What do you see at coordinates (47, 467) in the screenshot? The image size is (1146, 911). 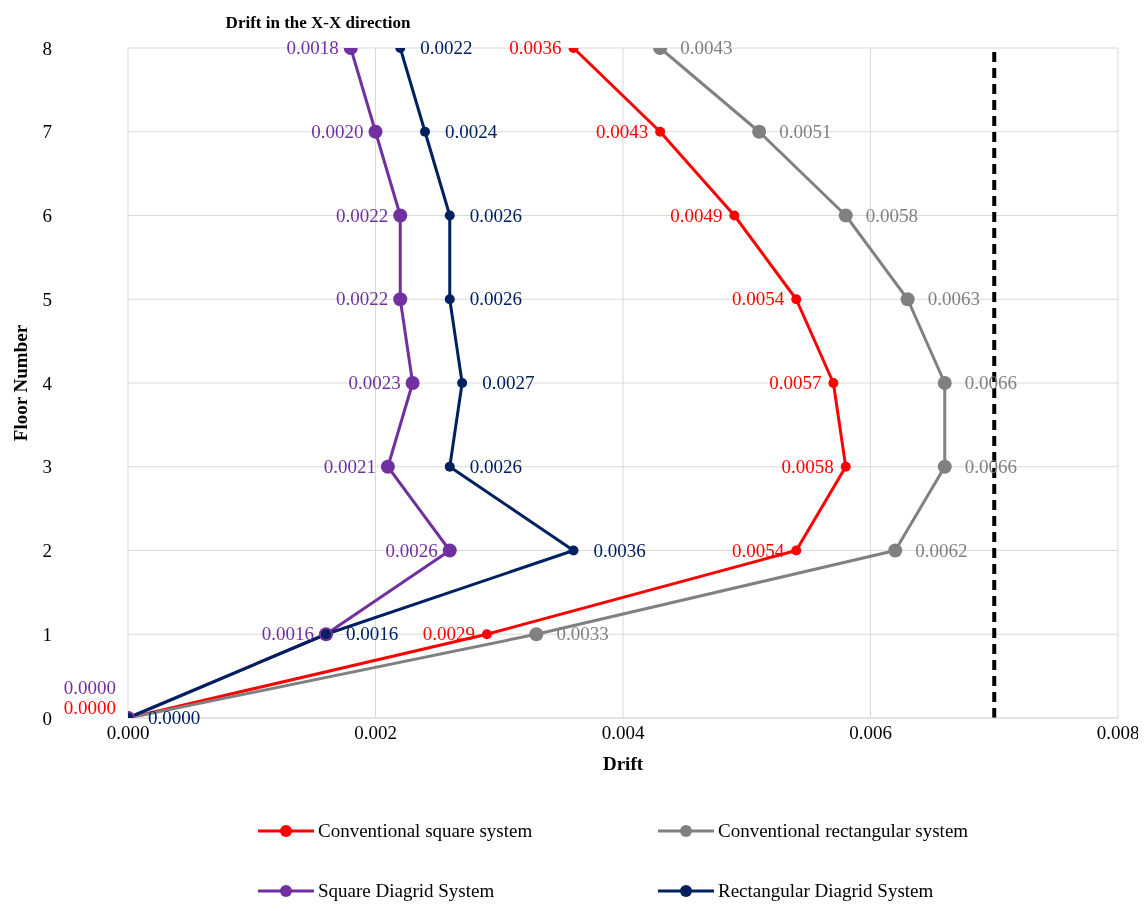 I see `y-tick-label: 3` at bounding box center [47, 467].